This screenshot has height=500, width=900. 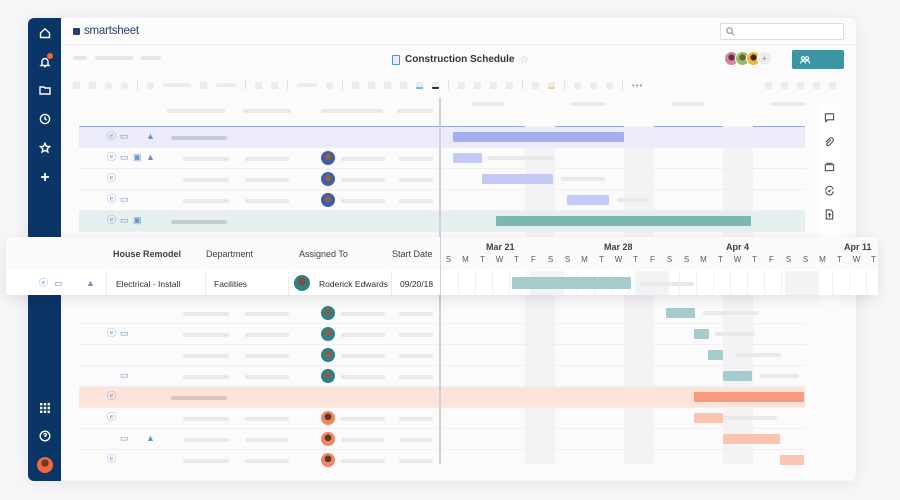 I want to click on column-header-start-date: Start Date, so click(x=412, y=254).